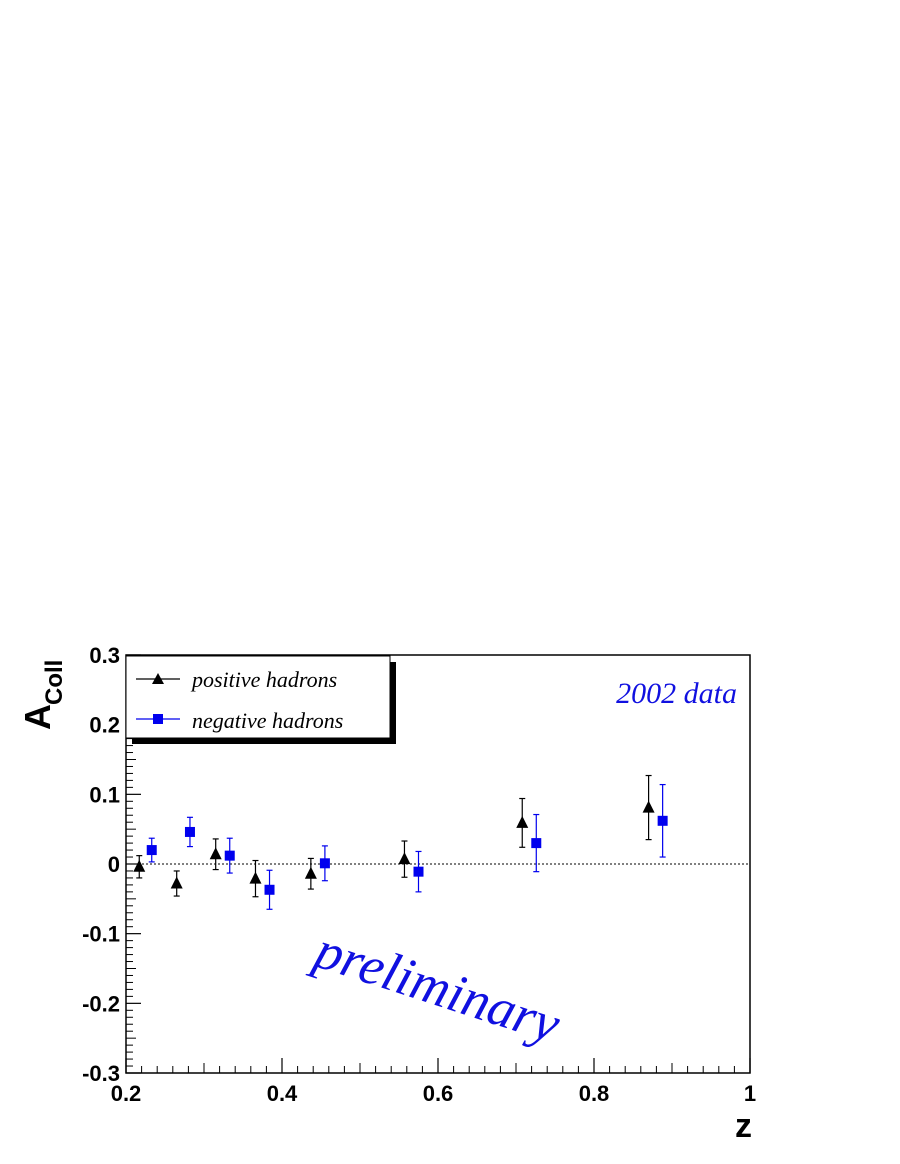 This screenshot has height=1164, width=900. Describe the element at coordinates (263, 679) in the screenshot. I see `legend-label-positive: positive hadrons` at that location.